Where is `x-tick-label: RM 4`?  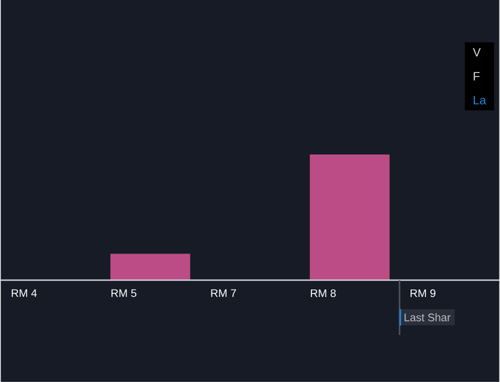
x-tick-label: RM 4 is located at coordinates (24, 293).